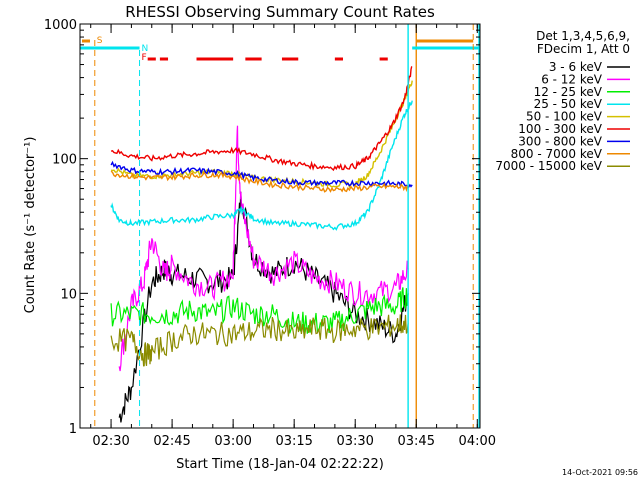 The width and height of the screenshot is (640, 480). I want to click on annotation-s: S, so click(100, 41).